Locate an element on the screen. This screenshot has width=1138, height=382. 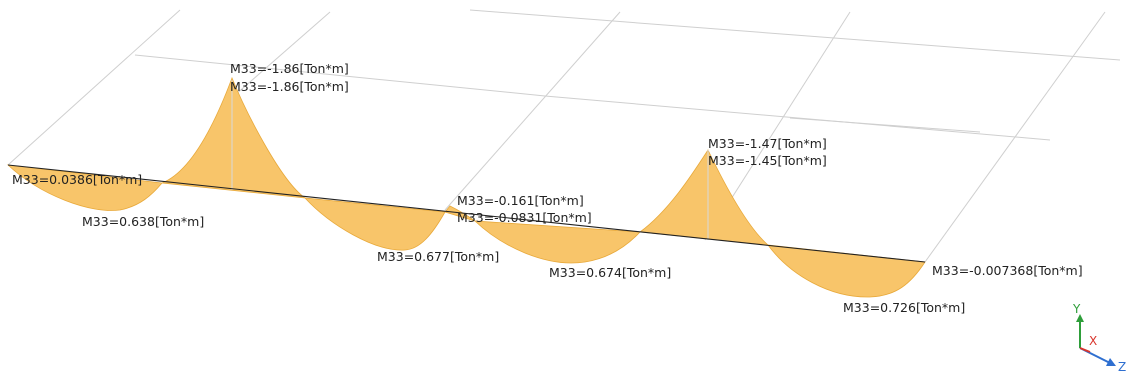
axis-triad: Y X Z is located at coordinates (1099, 338).